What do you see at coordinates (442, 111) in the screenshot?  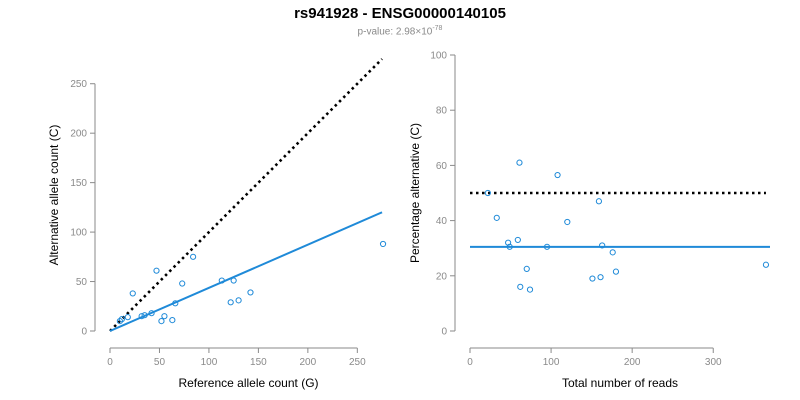 I see `y-tick-label: 80` at bounding box center [442, 111].